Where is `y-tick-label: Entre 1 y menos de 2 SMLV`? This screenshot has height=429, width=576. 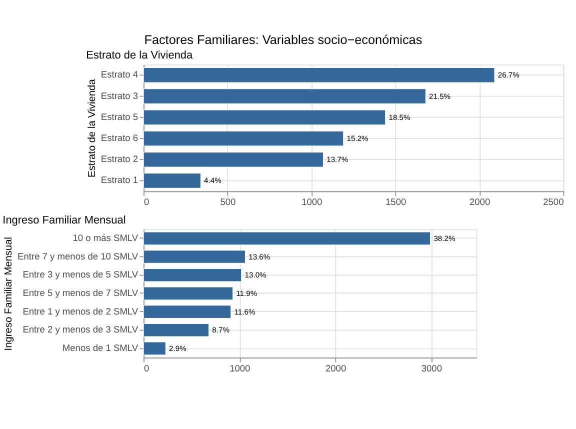 y-tick-label: Entre 1 y menos de 2 SMLV is located at coordinates (80, 311).